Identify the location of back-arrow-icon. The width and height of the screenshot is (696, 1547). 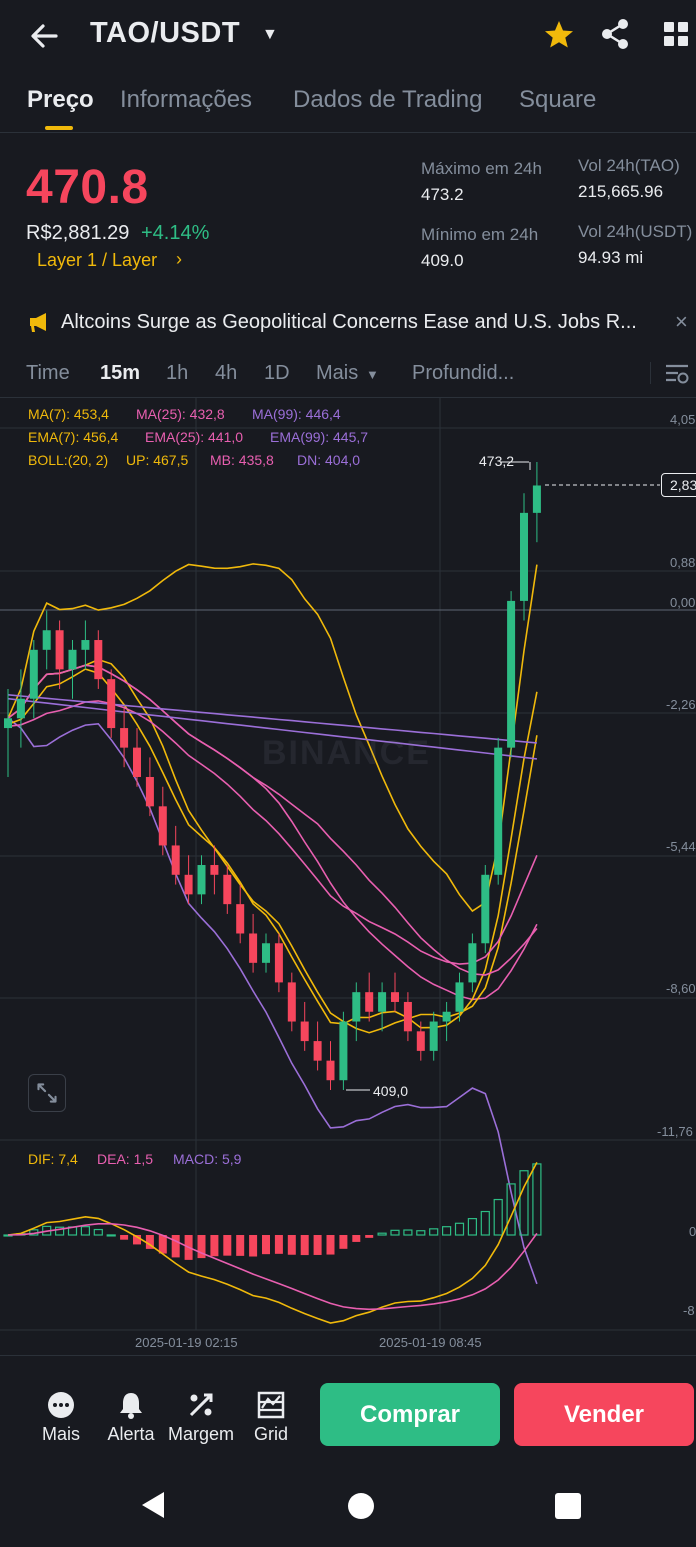
(46, 36).